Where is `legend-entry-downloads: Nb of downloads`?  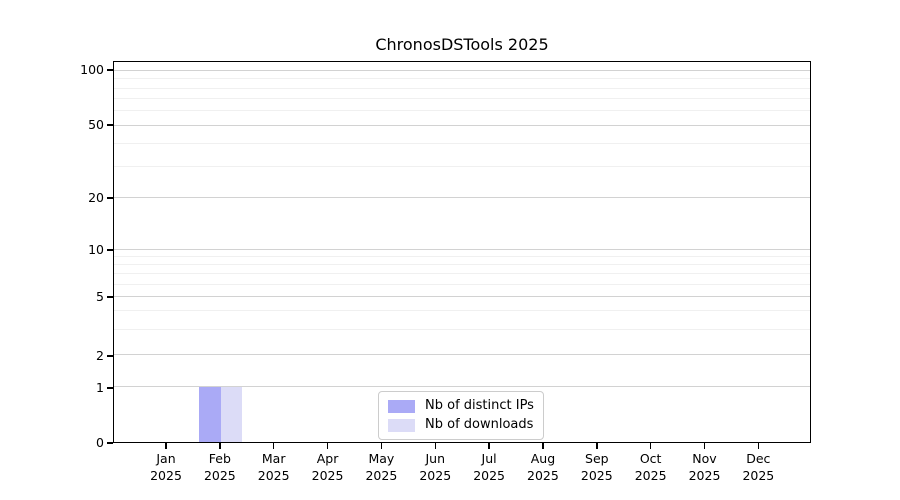
legend-entry-downloads: Nb of downloads is located at coordinates (461, 425).